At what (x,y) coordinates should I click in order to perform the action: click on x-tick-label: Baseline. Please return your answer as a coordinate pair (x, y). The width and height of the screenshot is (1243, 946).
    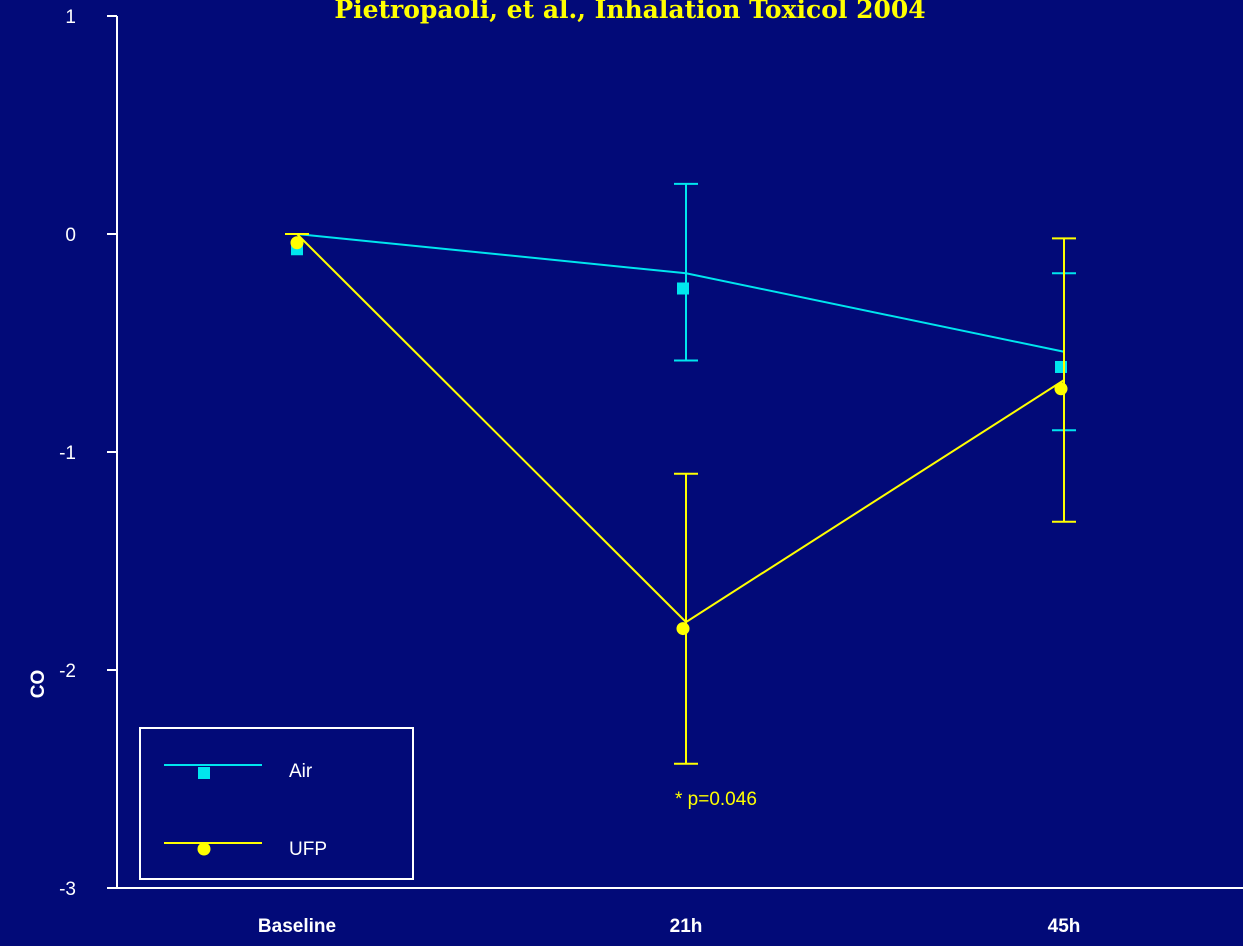
    Looking at the image, I should click on (297, 926).